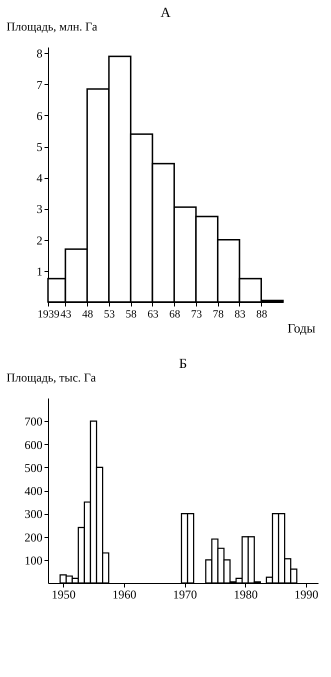 The width and height of the screenshot is (331, 677). Describe the element at coordinates (175, 314) in the screenshot. I see `x-tick-label: 68` at that location.